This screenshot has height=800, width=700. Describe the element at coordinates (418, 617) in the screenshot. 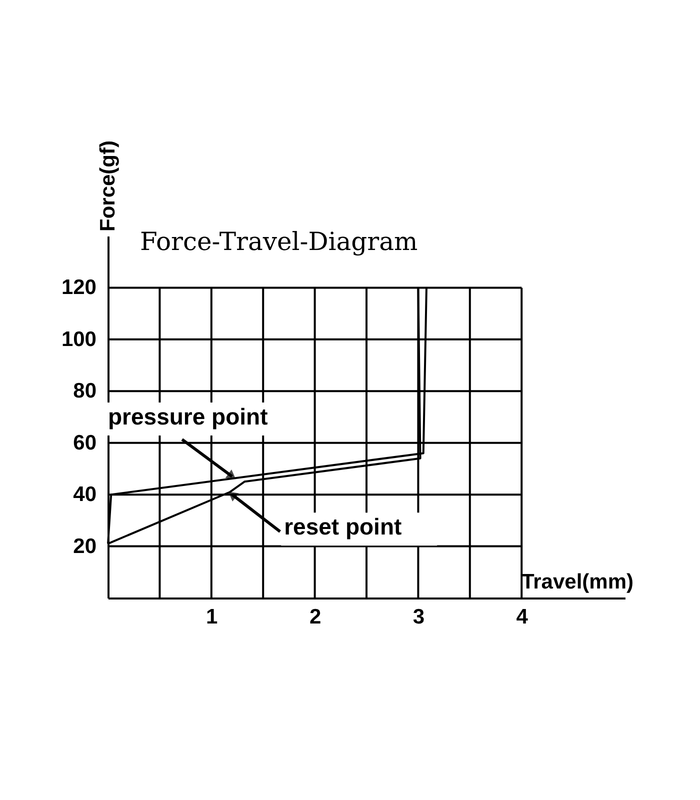

I see `x-tick-label: 3` at that location.